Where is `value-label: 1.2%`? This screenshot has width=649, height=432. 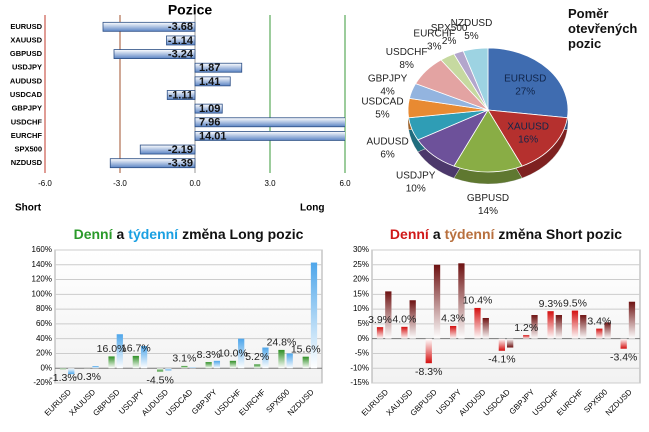
value-label: 1.2% is located at coordinates (526, 328).